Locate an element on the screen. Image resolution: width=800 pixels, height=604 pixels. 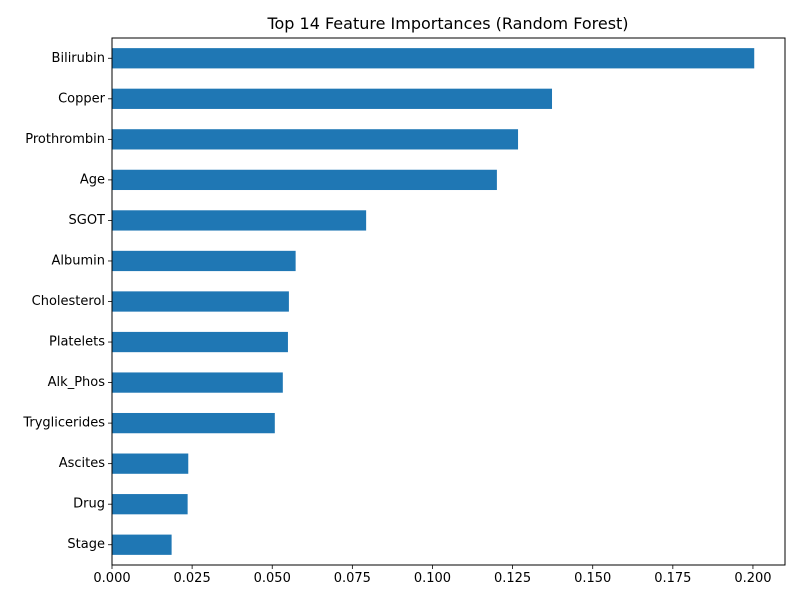
y-tick-label-cholesterol: Cholesterol is located at coordinates (68, 301).